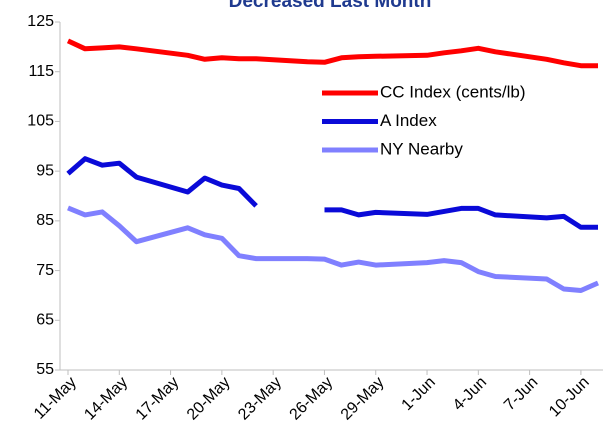 The image size is (603, 445). Describe the element at coordinates (408, 120) in the screenshot. I see `legend-label: A Index` at that location.